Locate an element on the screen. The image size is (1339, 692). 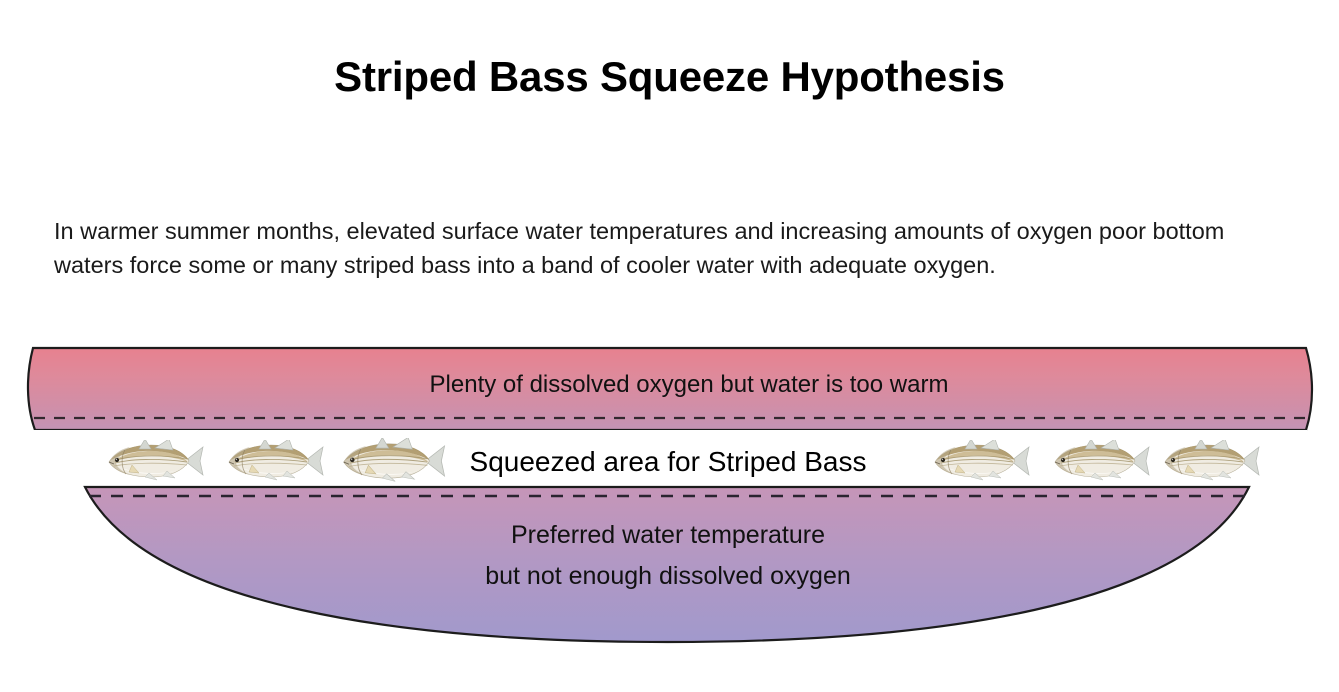
middle-band-label: Squeezed area for Striped Bass is located at coordinates (668, 461).